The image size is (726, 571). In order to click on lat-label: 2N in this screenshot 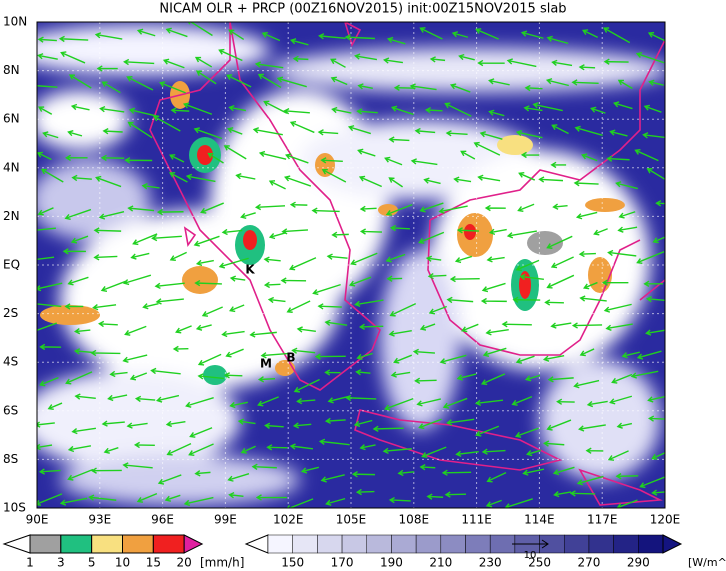, I will do `click(11, 216)`.